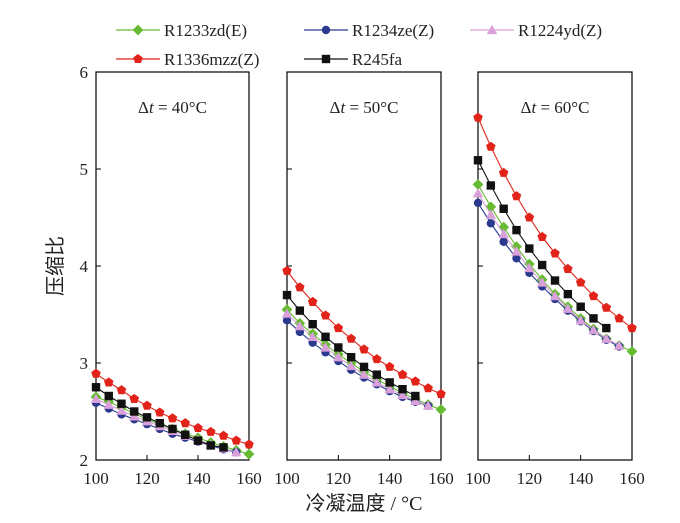  Describe the element at coordinates (364, 107) in the screenshot. I see `panel-label: Δt = 50°C` at that location.